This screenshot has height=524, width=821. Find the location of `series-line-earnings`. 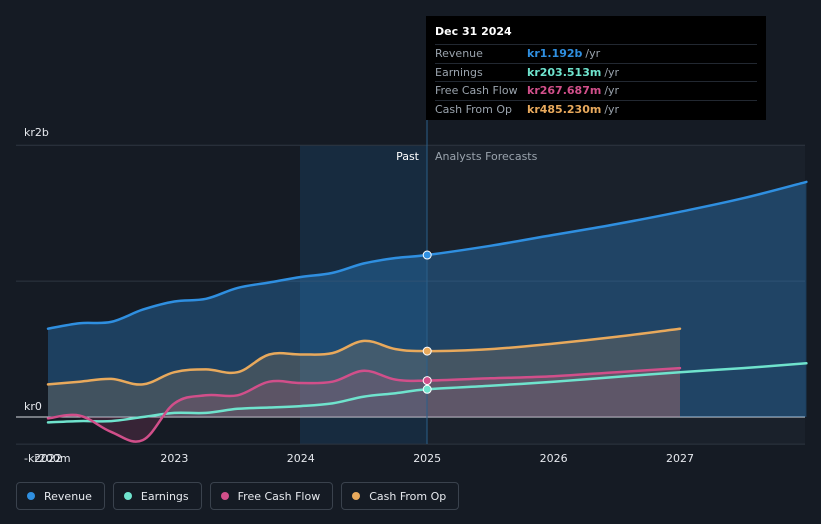

series-line-earnings is located at coordinates (427, 393).